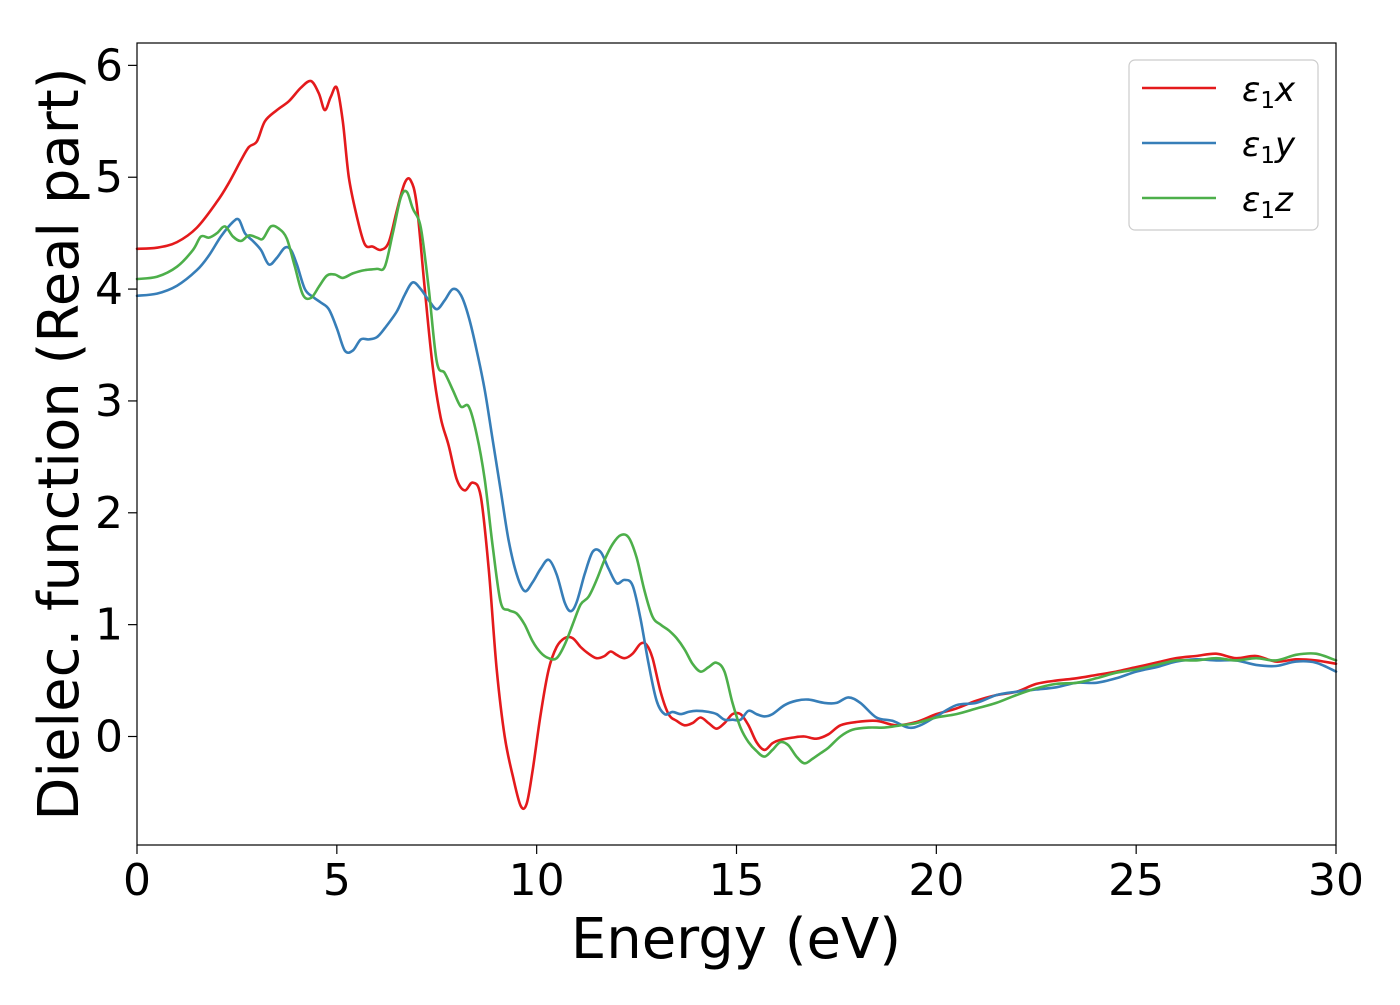  What do you see at coordinates (137, 880) in the screenshot?
I see `x-tick-label: 0` at bounding box center [137, 880].